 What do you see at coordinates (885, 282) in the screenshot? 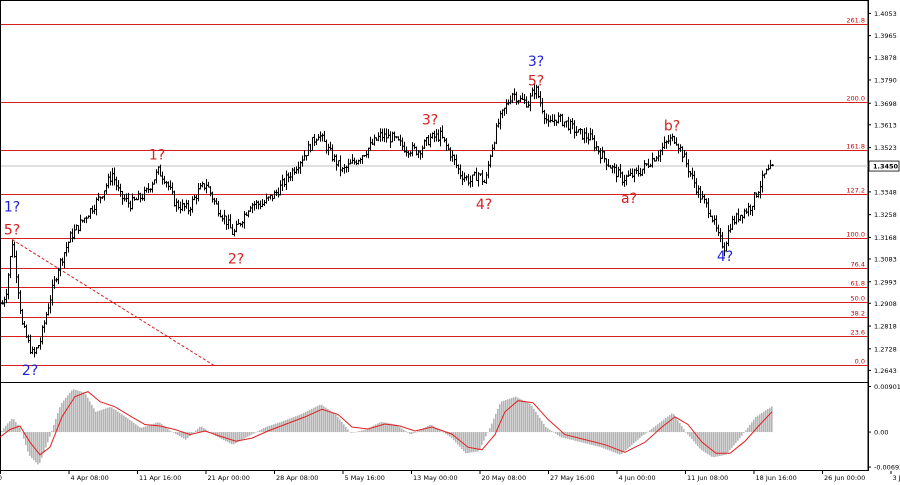
I see `price-tick-label: 1.2993` at bounding box center [885, 282].